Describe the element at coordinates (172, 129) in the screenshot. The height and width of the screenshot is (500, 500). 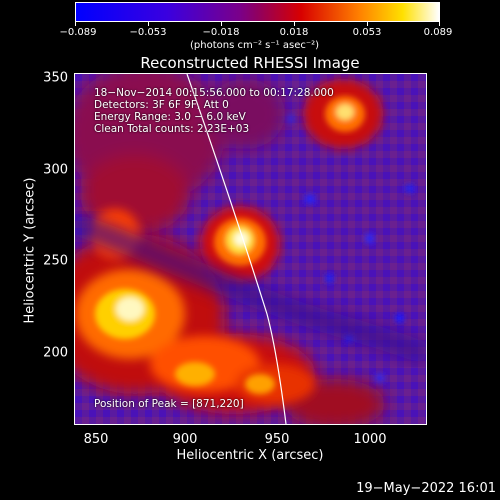
I see `annotation-method-counts: Clean Total counts: 2.23E+03` at that location.